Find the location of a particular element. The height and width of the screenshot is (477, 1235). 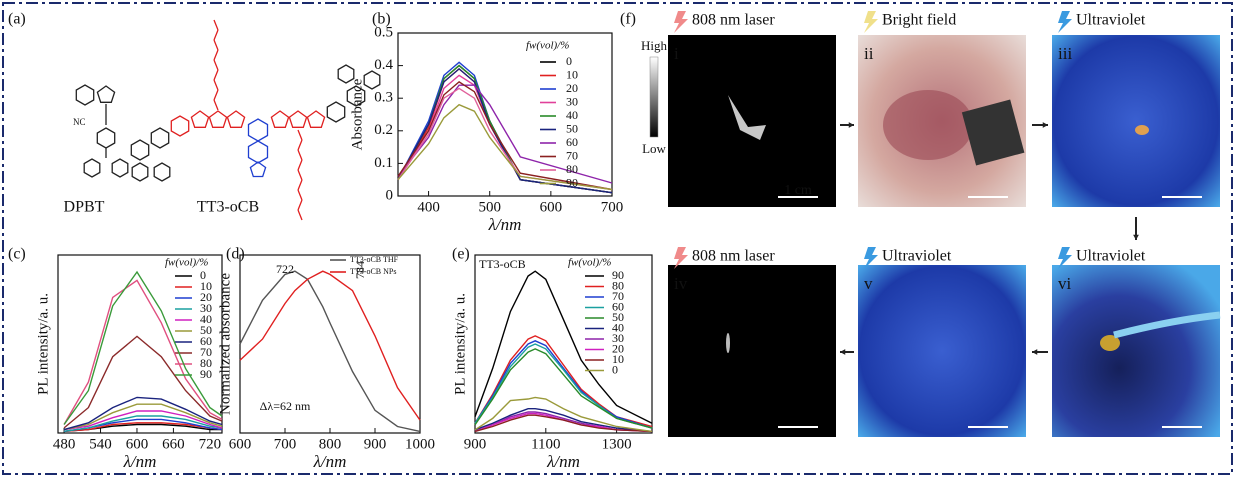

legend-label: 30 is located at coordinates (618, 338).